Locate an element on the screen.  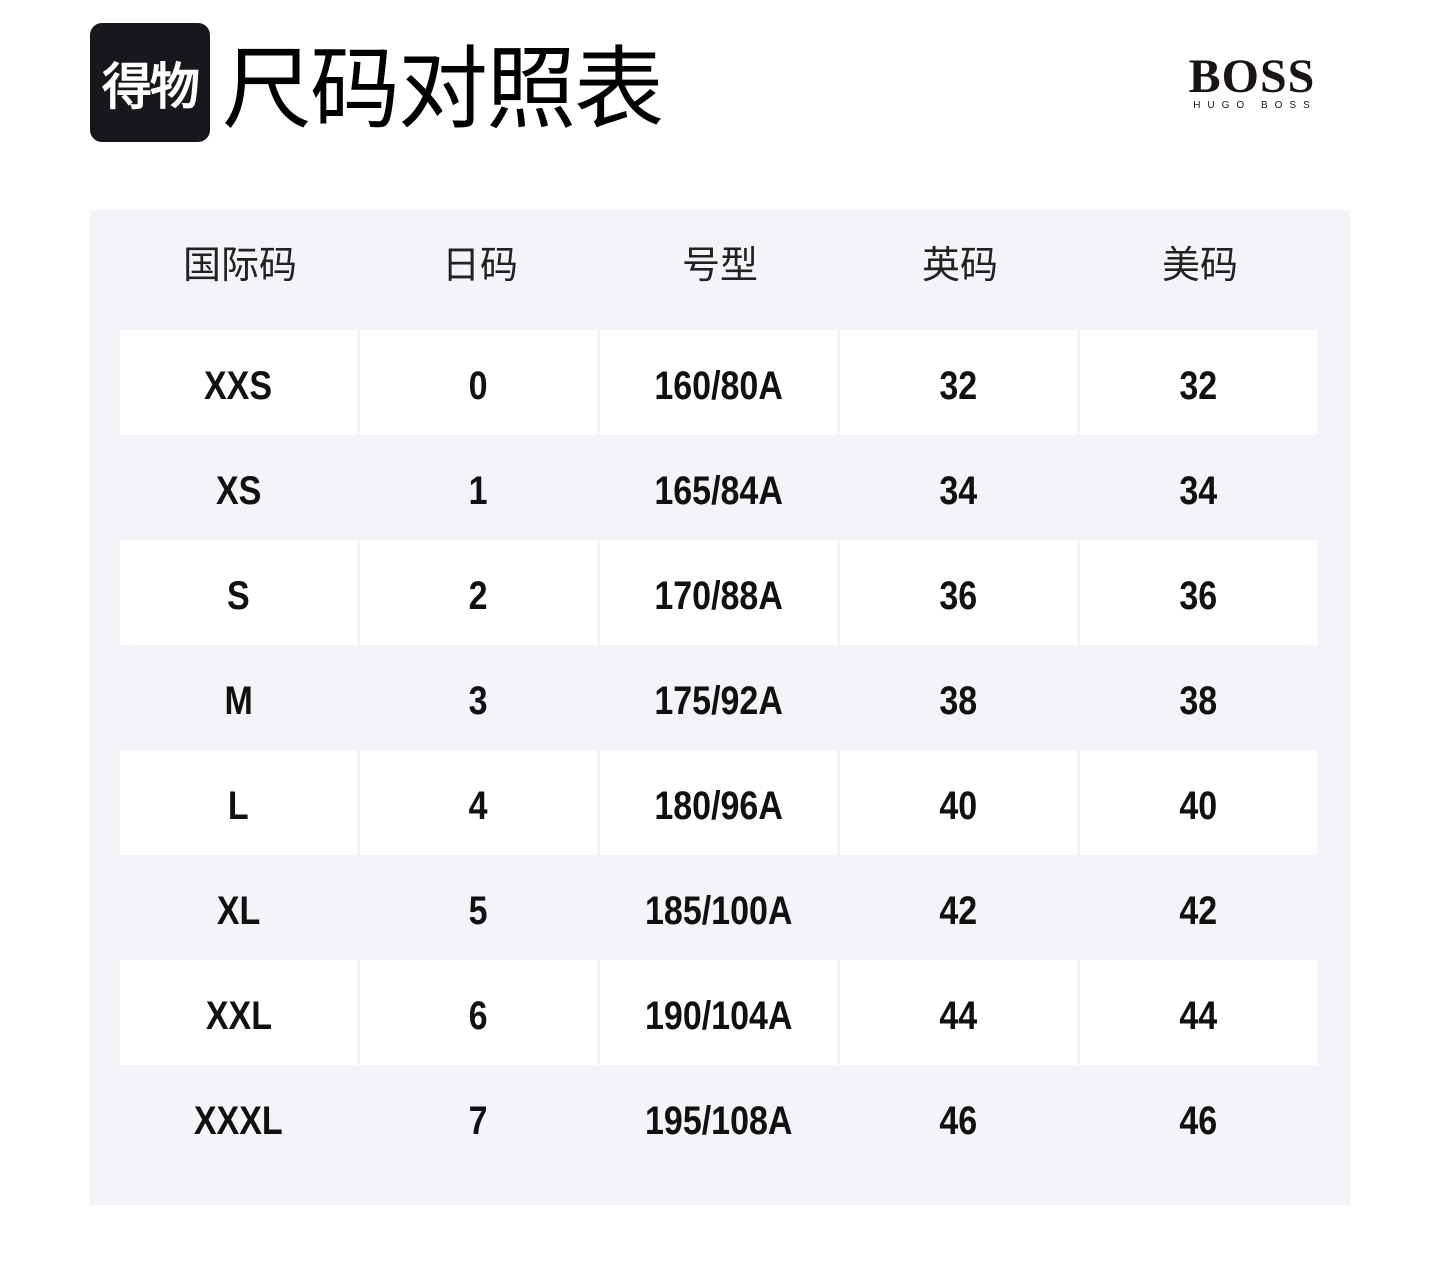
cell-value: L is located at coordinates (238, 806).